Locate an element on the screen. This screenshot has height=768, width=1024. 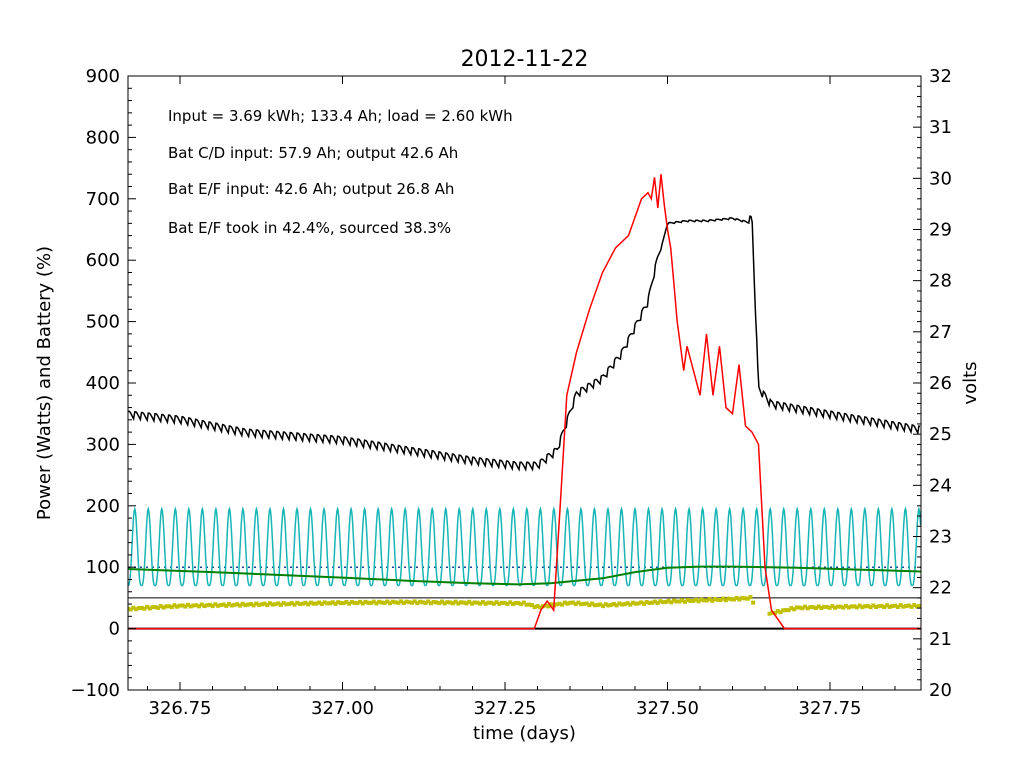
y2-tick-label: 30 is located at coordinates (940, 178).